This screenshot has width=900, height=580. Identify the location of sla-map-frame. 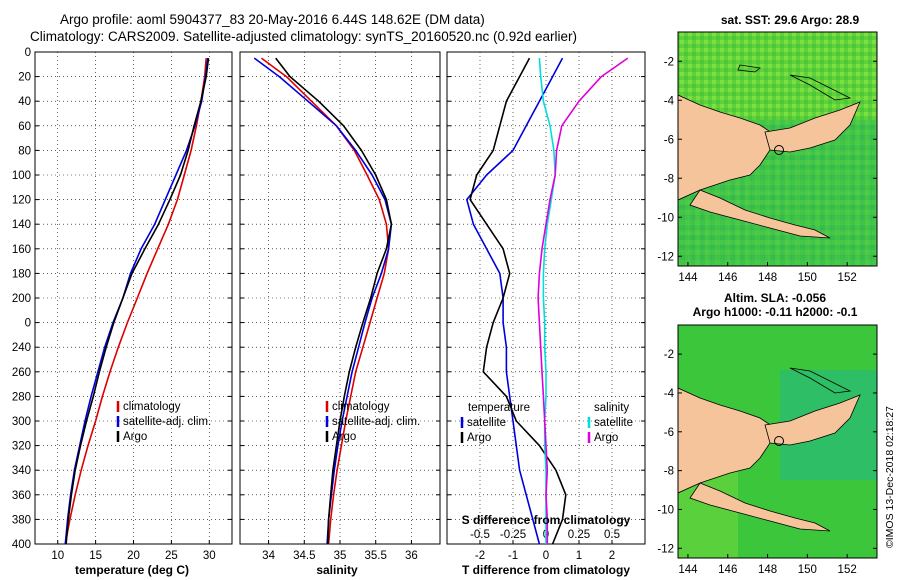
(777, 441).